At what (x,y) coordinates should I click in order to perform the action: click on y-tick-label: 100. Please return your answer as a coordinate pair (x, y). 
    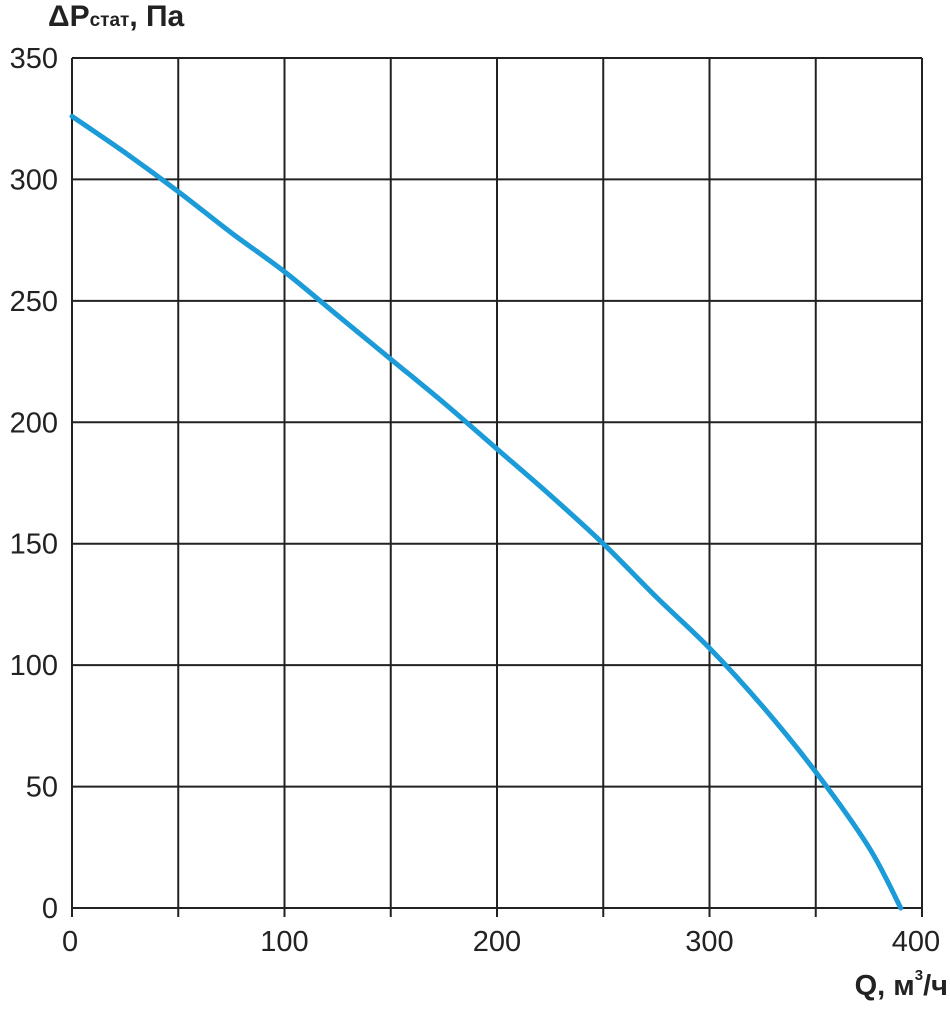
    Looking at the image, I should click on (34, 666).